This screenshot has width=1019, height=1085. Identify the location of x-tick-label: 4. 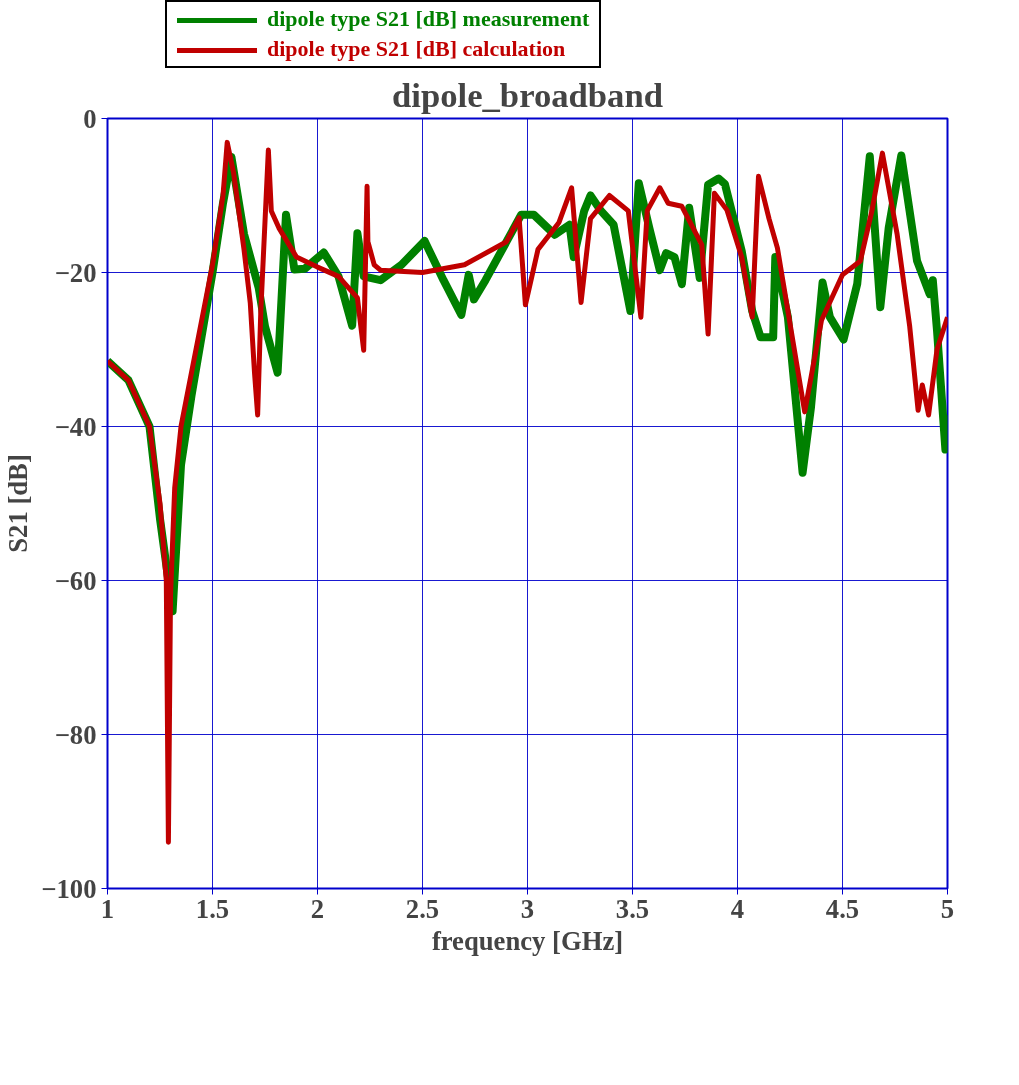
(737, 908).